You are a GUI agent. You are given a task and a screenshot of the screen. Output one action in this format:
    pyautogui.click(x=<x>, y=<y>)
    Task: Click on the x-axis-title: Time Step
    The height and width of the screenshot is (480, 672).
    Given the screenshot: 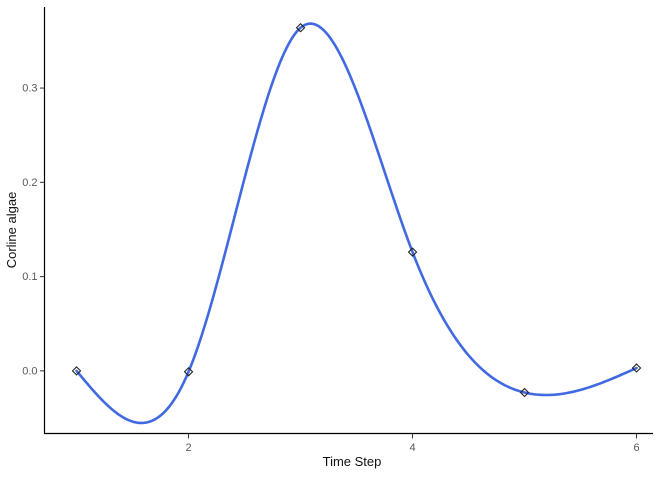 What is the action you would take?
    pyautogui.click(x=352, y=461)
    